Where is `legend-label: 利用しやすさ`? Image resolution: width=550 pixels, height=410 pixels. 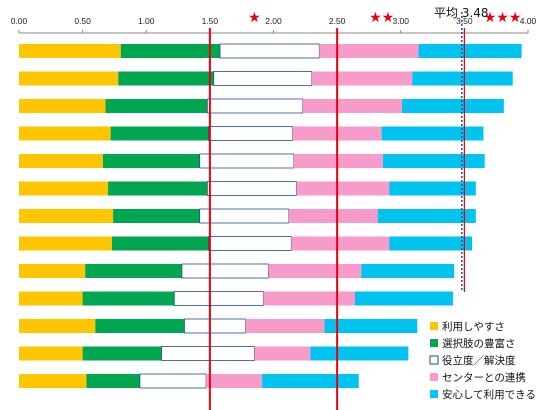 legend-label: 利用しやすさ is located at coordinates (473, 327).